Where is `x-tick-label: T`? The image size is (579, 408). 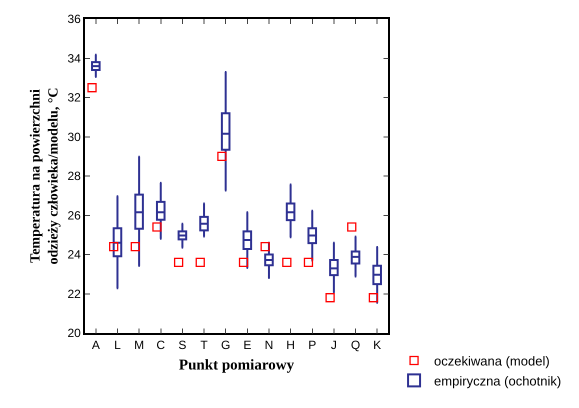 x-tick-label: T is located at coordinates (204, 345).